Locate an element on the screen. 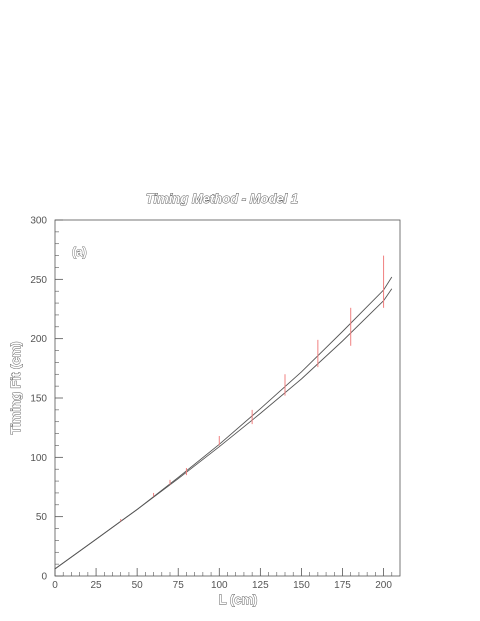  y-tick-label-0: 0 is located at coordinates (44, 577).